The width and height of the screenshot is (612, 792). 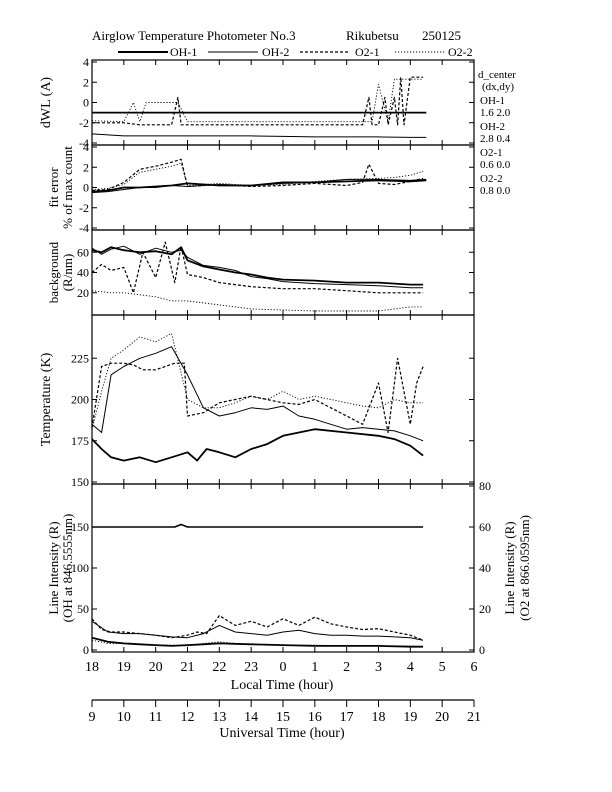 I want to click on chart-date: 250125, so click(x=441, y=35).